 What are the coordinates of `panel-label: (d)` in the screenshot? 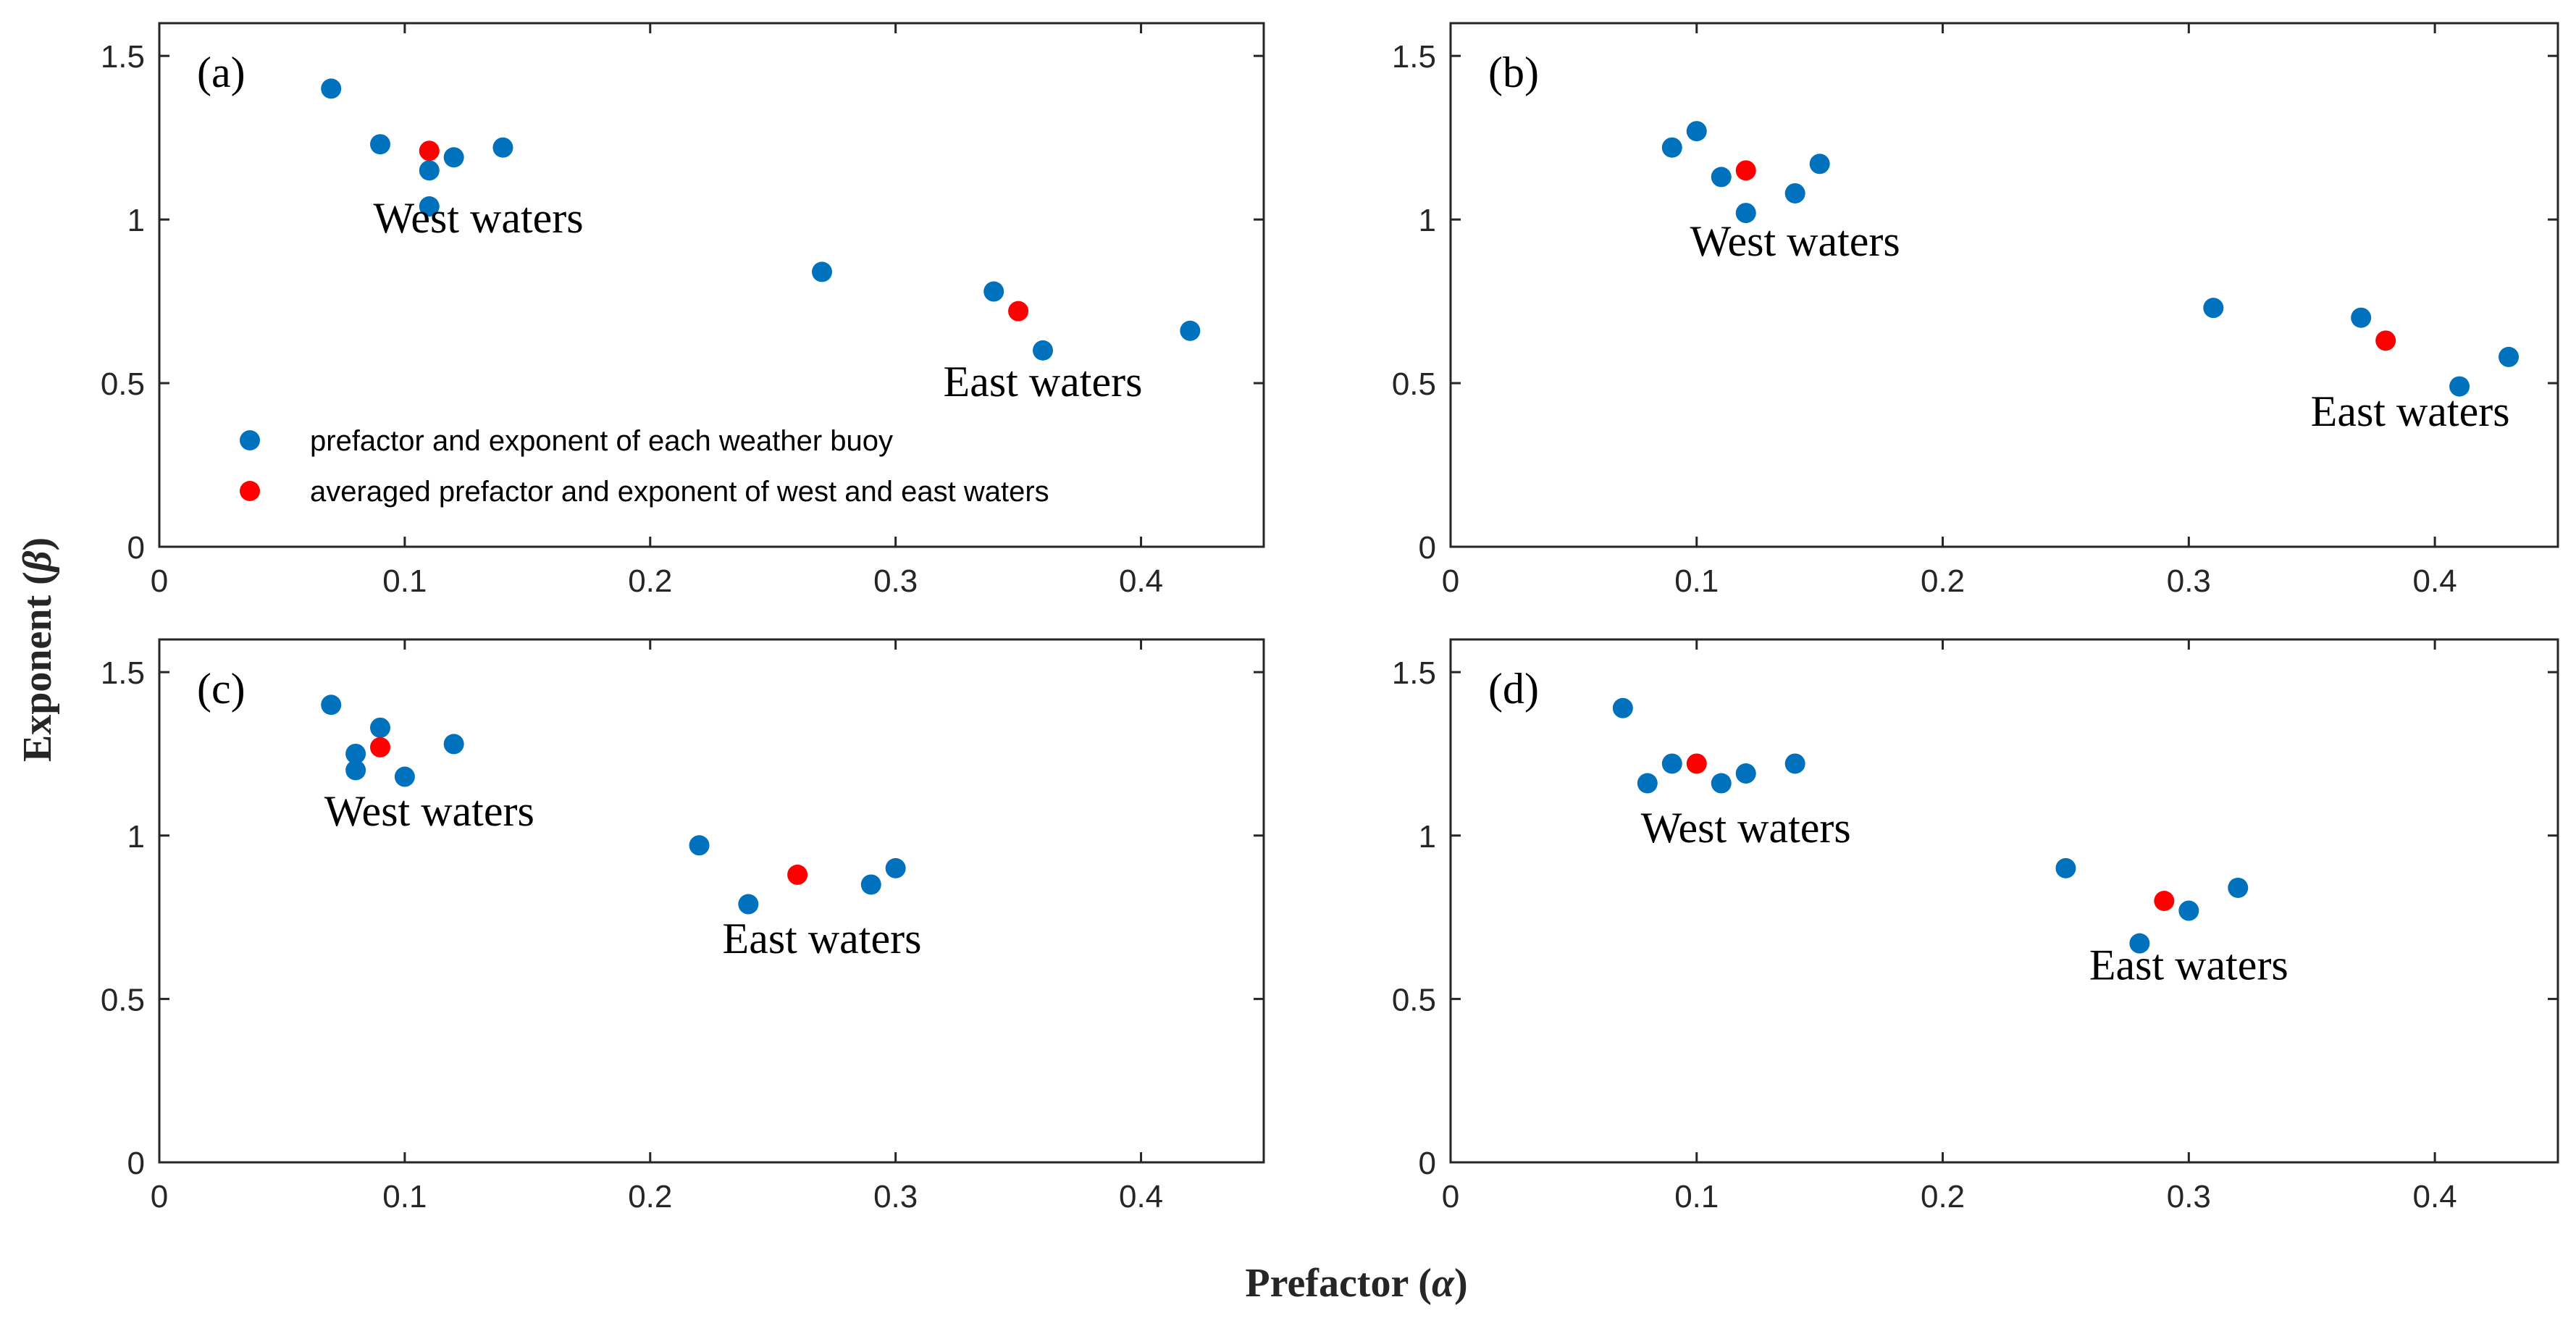 It's located at (1513, 689).